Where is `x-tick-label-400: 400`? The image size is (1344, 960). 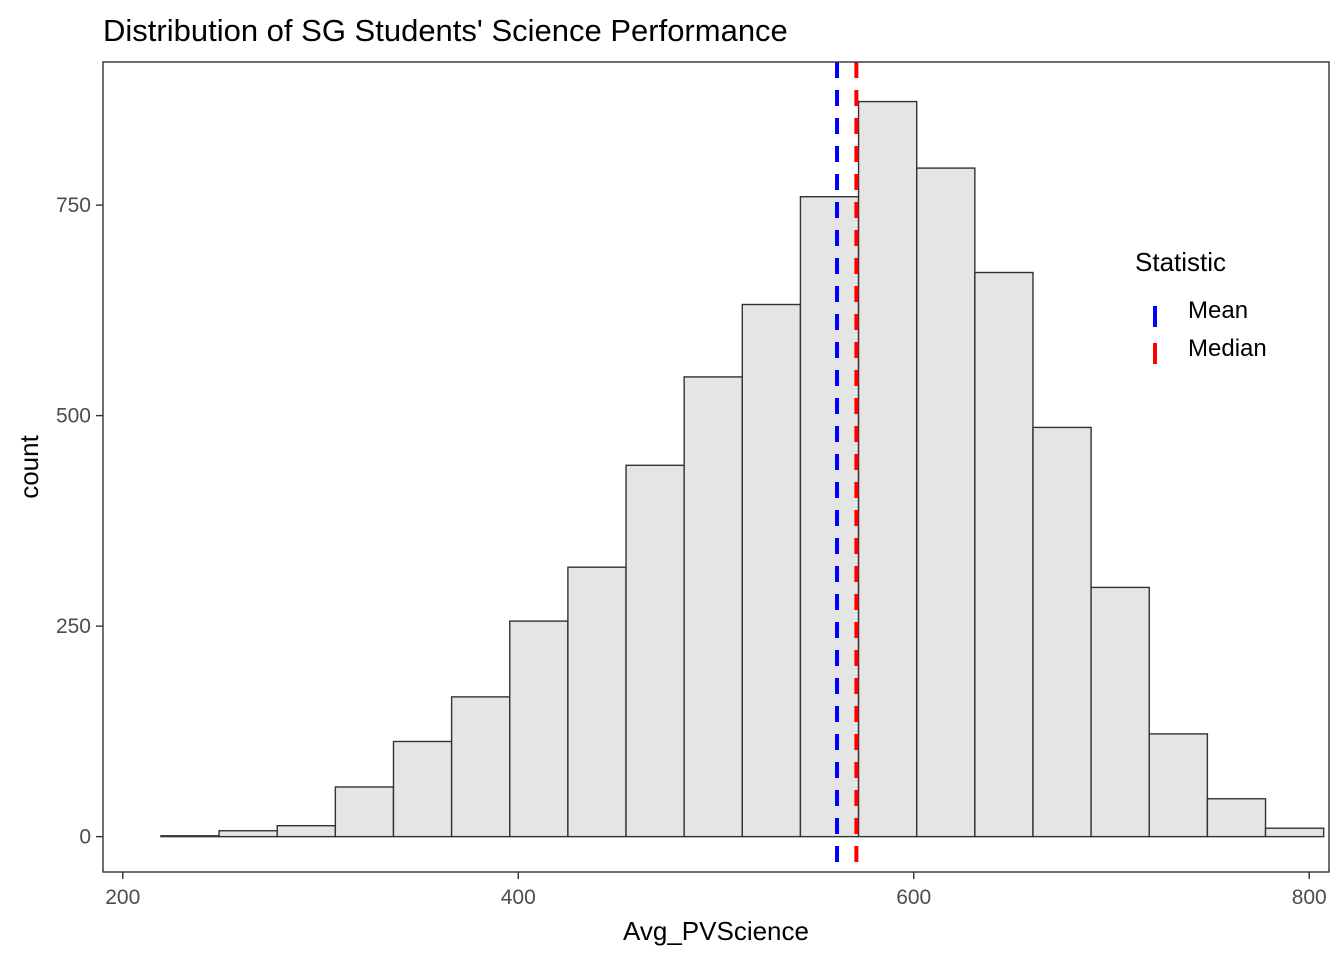 x-tick-label-400: 400 is located at coordinates (518, 897).